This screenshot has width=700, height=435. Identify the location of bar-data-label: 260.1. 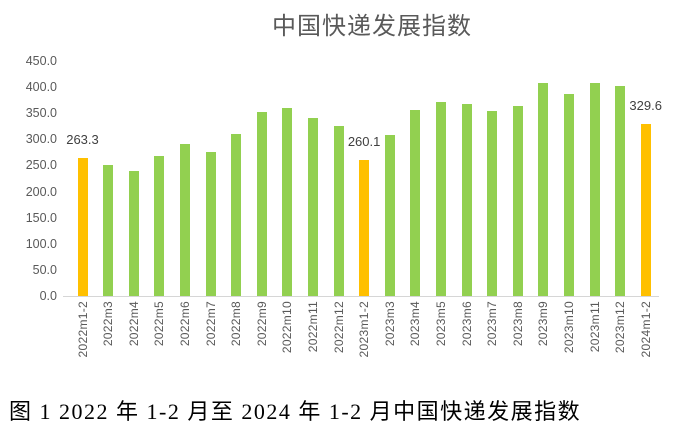
(364, 142).